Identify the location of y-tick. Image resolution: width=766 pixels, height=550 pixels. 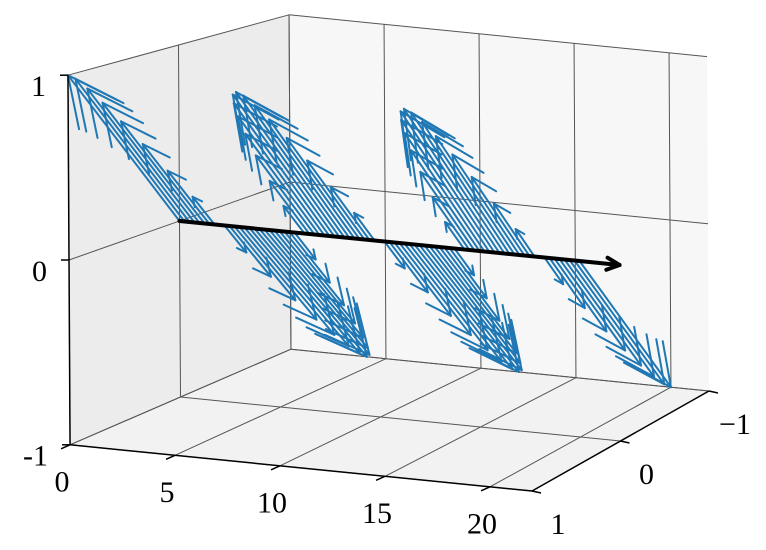
(713, 392).